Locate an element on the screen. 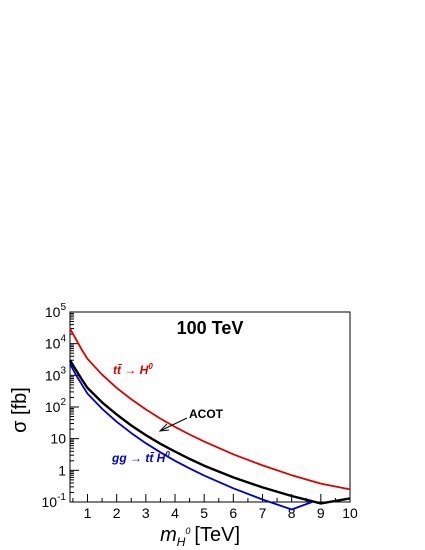  chart-title: 100 TeV is located at coordinates (210, 328).